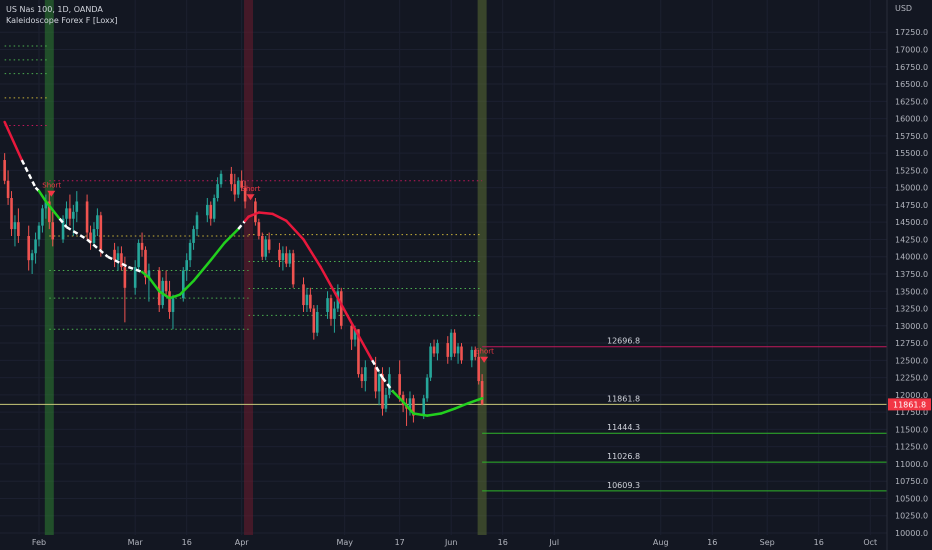  What do you see at coordinates (911, 464) in the screenshot?
I see `y-tick-label: 11000.0` at bounding box center [911, 464].